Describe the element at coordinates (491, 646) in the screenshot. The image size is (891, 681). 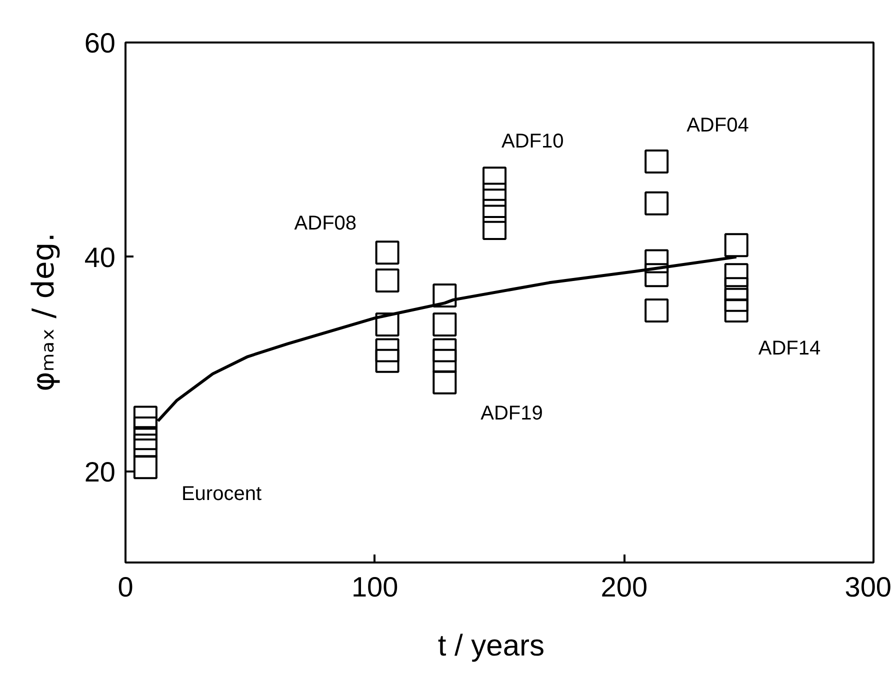
I see `x-axis-title: t / years` at that location.